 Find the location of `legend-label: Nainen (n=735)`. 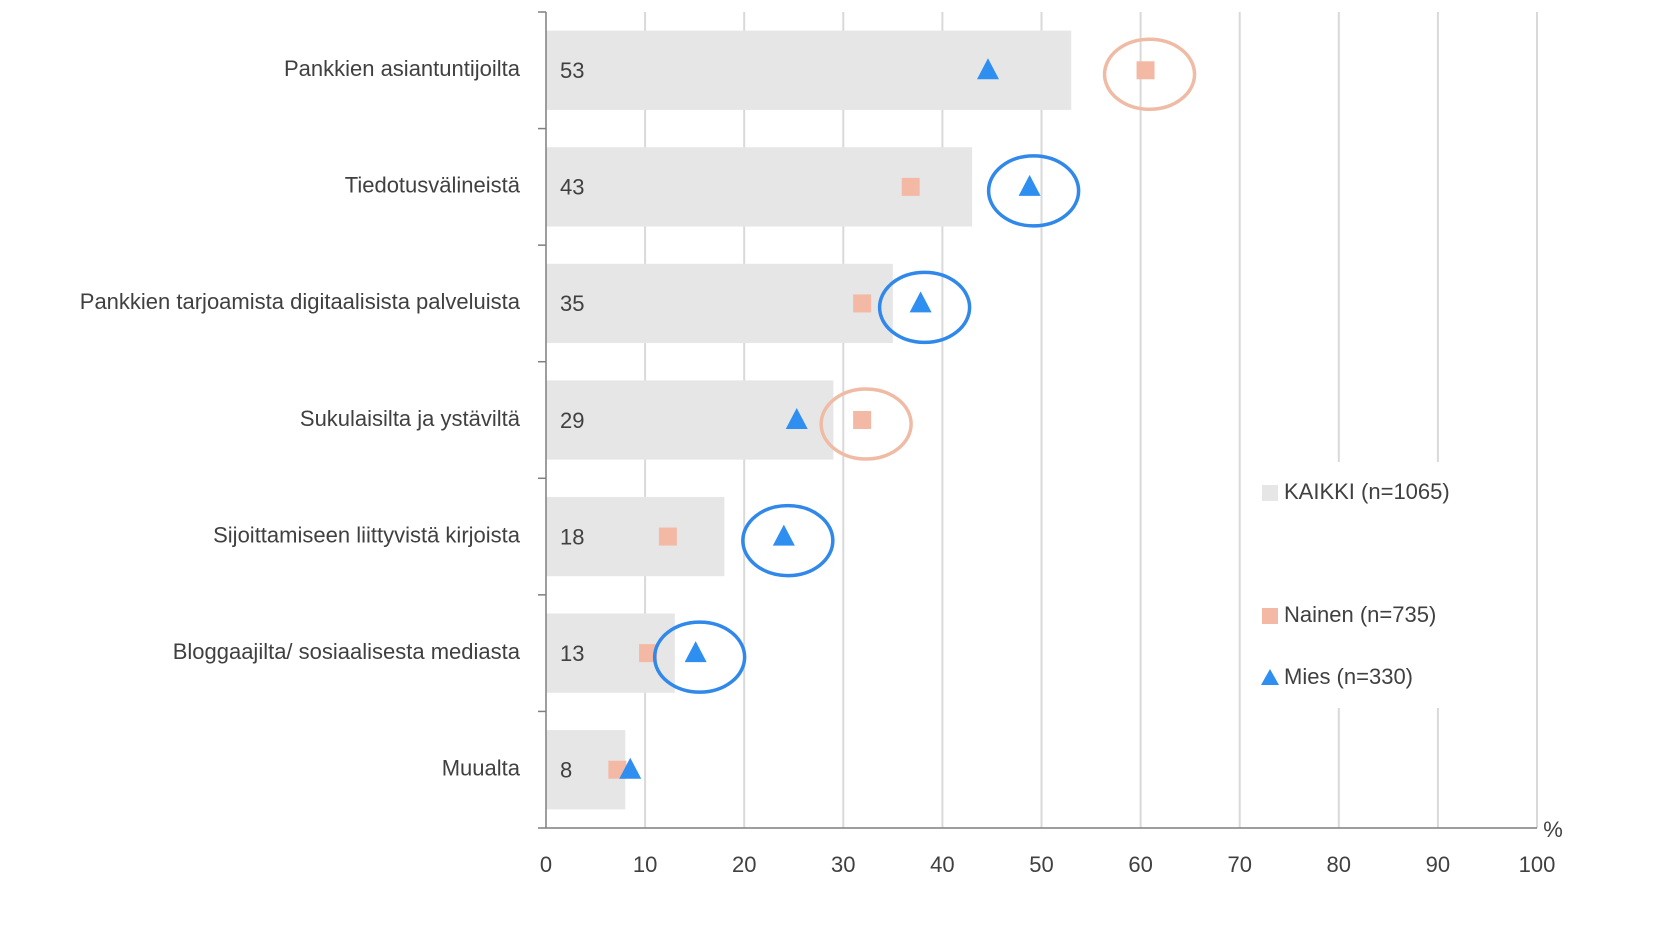

legend-label: Nainen (n=735) is located at coordinates (1360, 614).